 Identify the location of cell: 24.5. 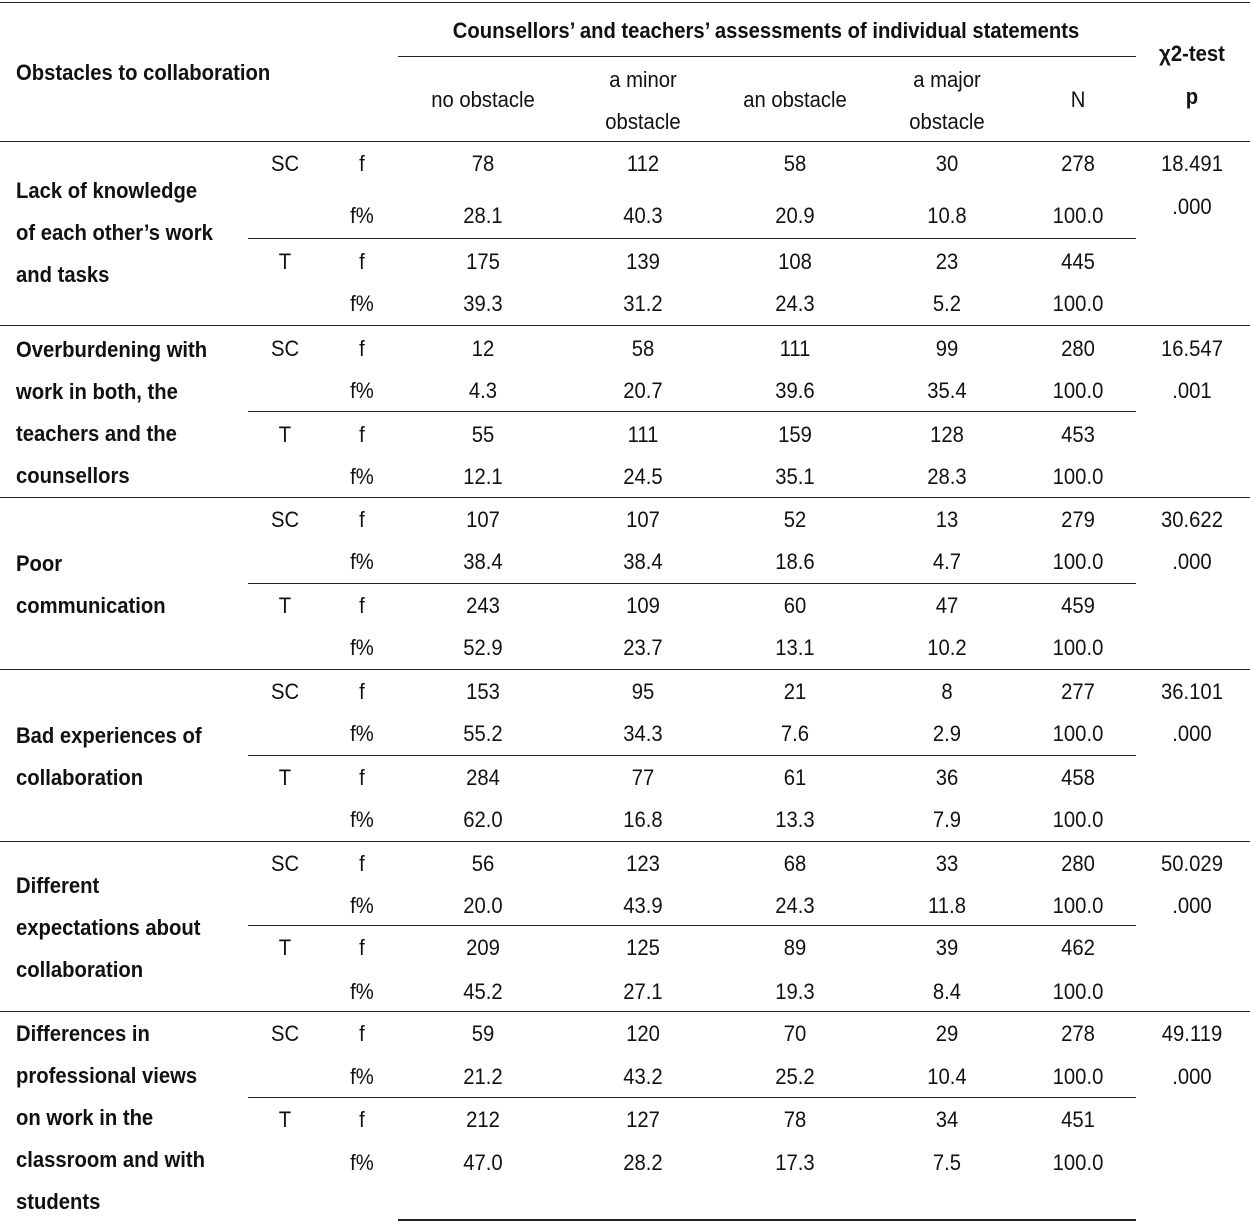
(643, 476).